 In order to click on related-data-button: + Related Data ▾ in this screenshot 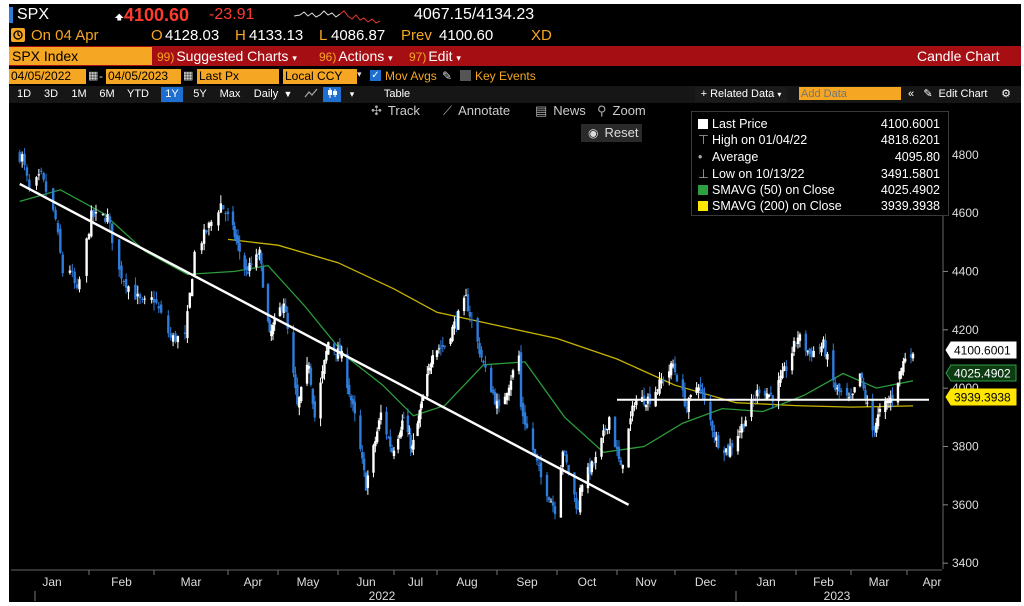, I will do `click(741, 94)`.